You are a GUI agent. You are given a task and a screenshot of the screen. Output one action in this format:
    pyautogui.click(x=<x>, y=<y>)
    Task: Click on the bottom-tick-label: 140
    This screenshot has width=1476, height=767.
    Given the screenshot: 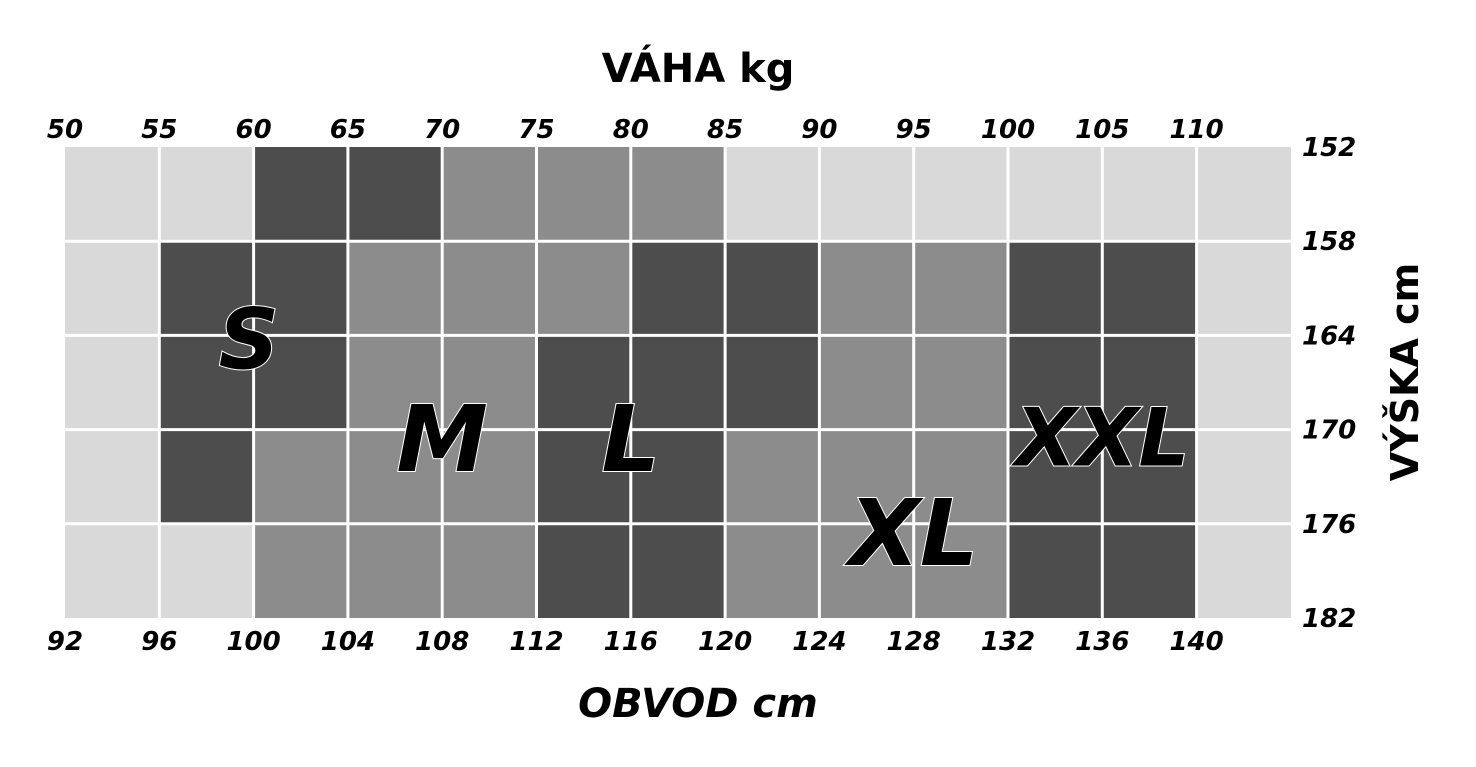 What is the action you would take?
    pyautogui.click(x=1196, y=642)
    